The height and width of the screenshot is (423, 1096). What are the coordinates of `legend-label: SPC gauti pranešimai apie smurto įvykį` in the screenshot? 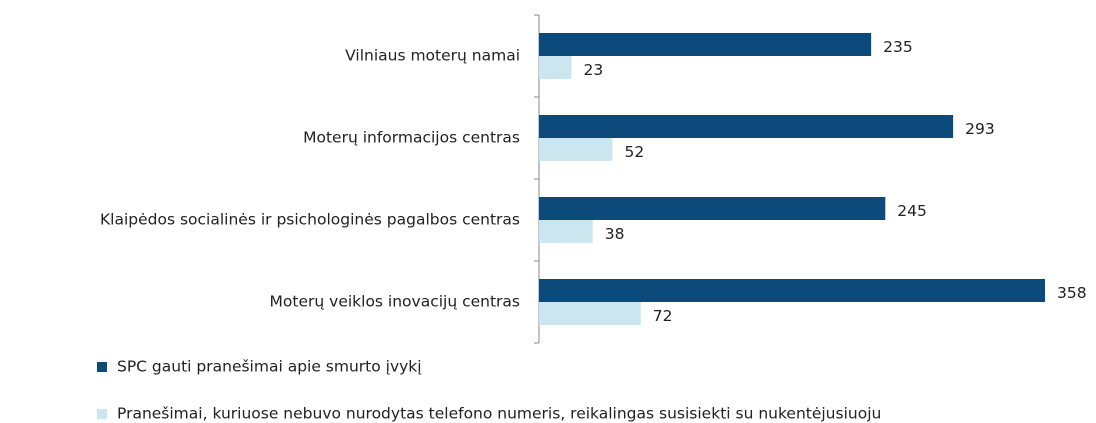 It's located at (269, 367).